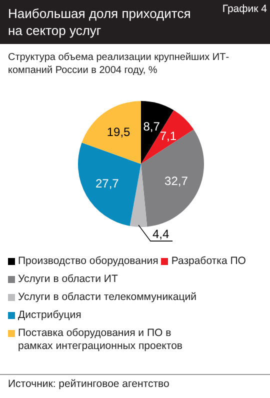 The width and height of the screenshot is (270, 398). I want to click on legend-label: Услуги в области ИТ, so click(68, 279).